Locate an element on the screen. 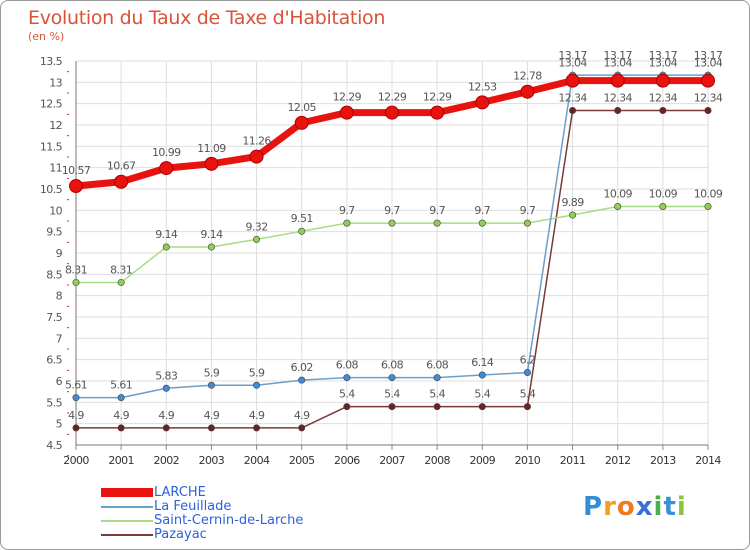 The image size is (750, 550). data-label: 10.57 is located at coordinates (76, 170).